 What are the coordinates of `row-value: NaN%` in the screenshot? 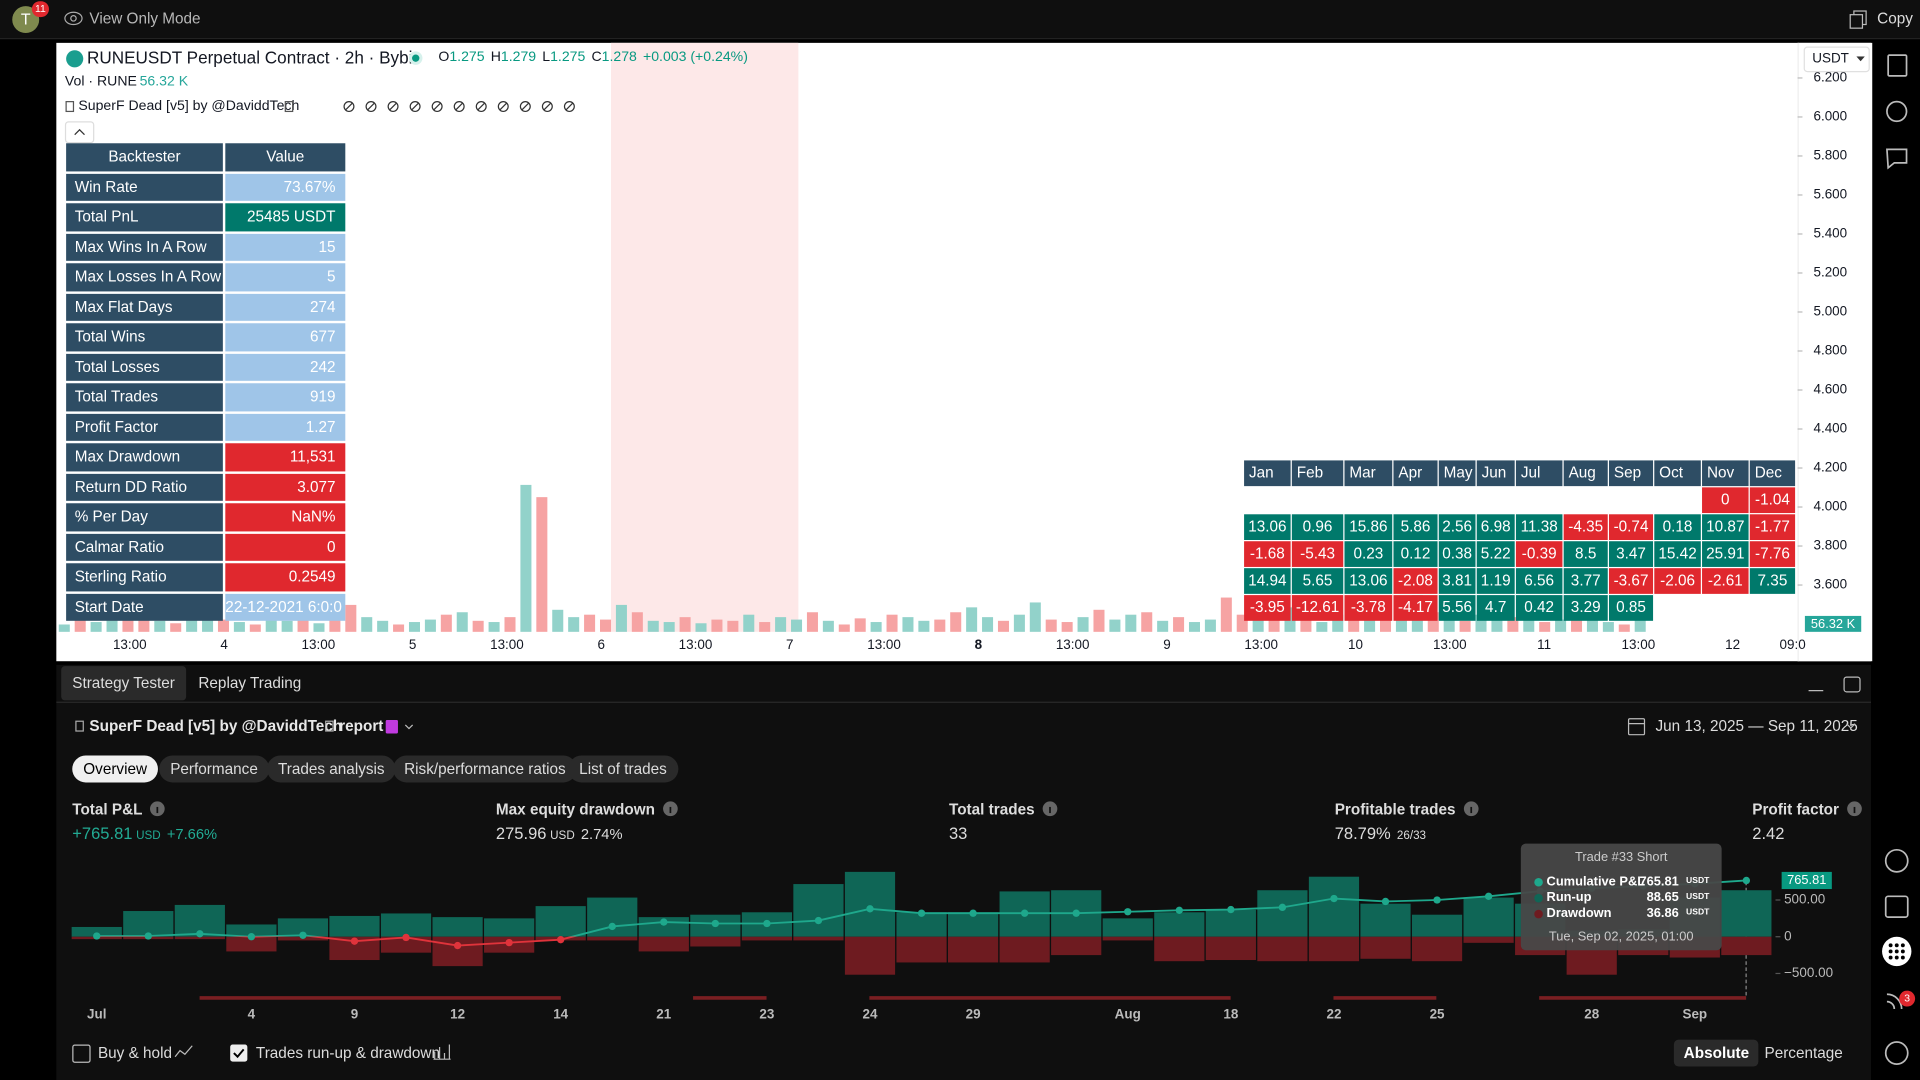 It's located at (285, 517).